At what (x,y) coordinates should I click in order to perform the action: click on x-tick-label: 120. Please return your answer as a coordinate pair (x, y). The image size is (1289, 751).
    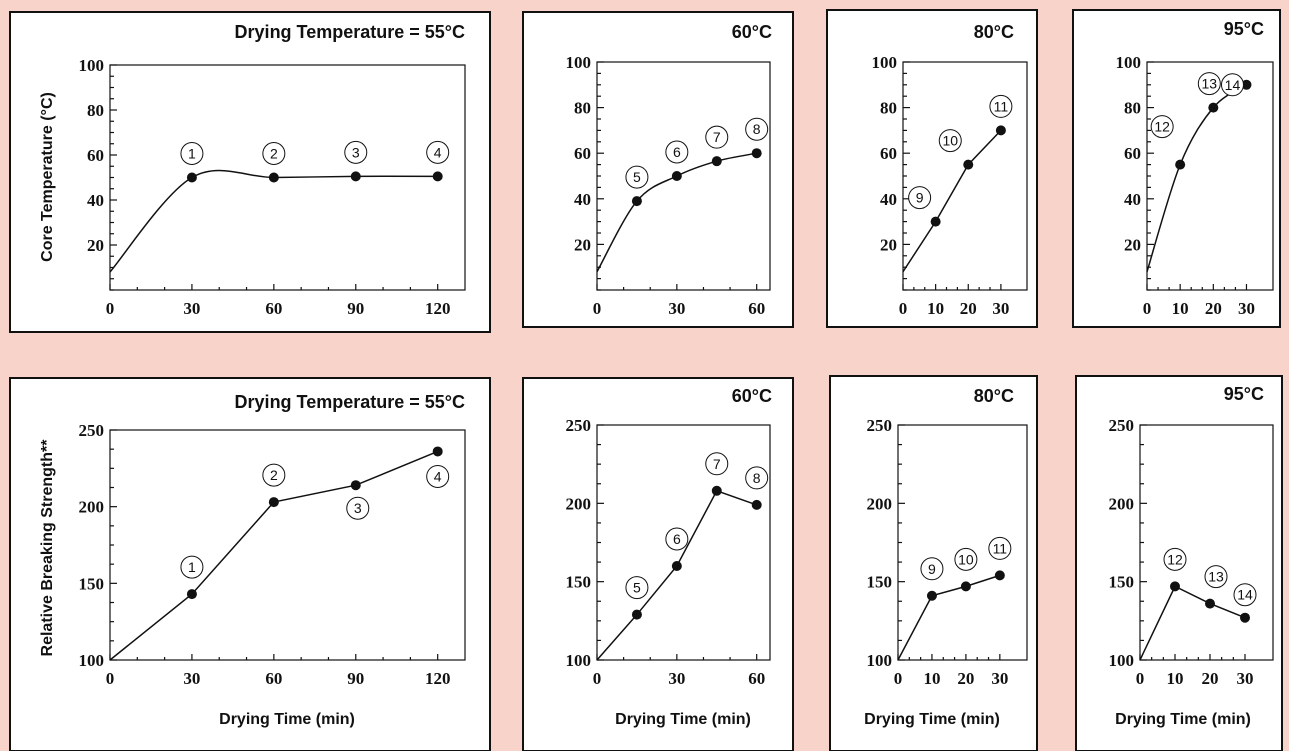
    Looking at the image, I should click on (438, 678).